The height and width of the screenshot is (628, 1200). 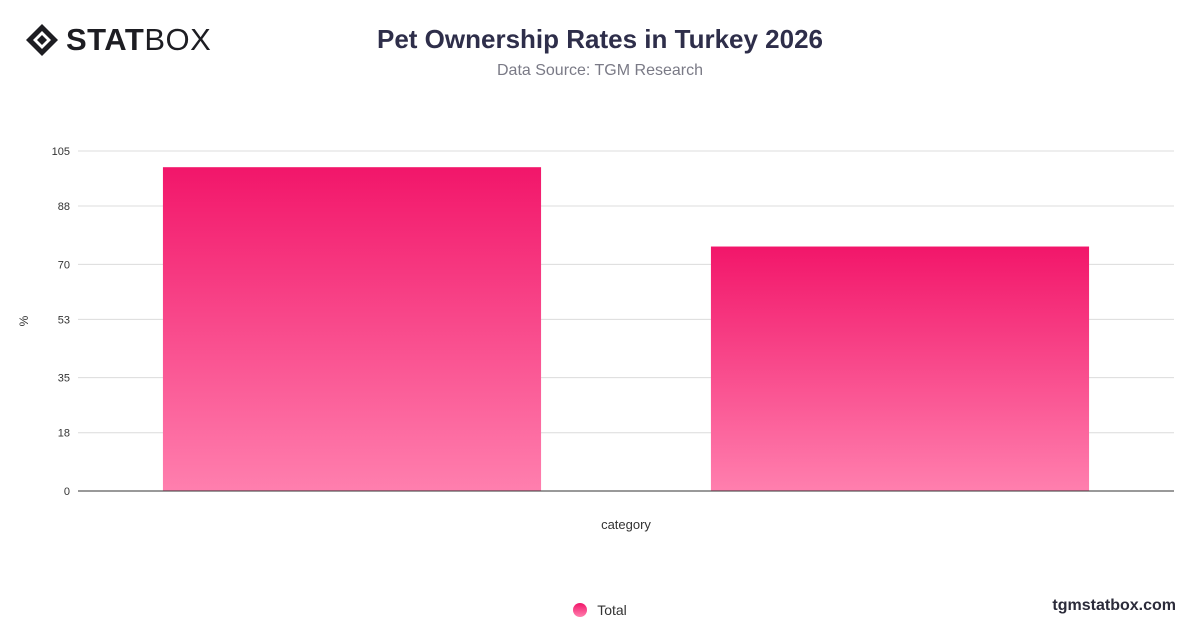 What do you see at coordinates (580, 610) in the screenshot?
I see `legend-swatch` at bounding box center [580, 610].